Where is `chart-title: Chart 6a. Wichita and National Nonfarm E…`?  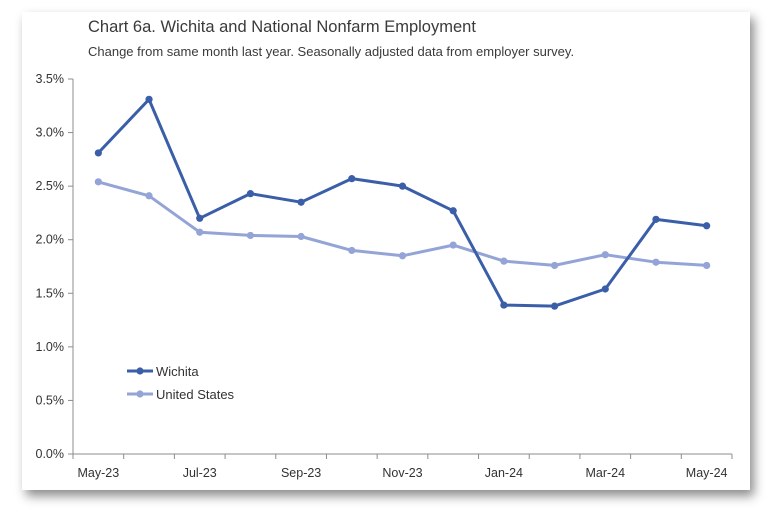 chart-title: Chart 6a. Wichita and National Nonfarm E… is located at coordinates (282, 27).